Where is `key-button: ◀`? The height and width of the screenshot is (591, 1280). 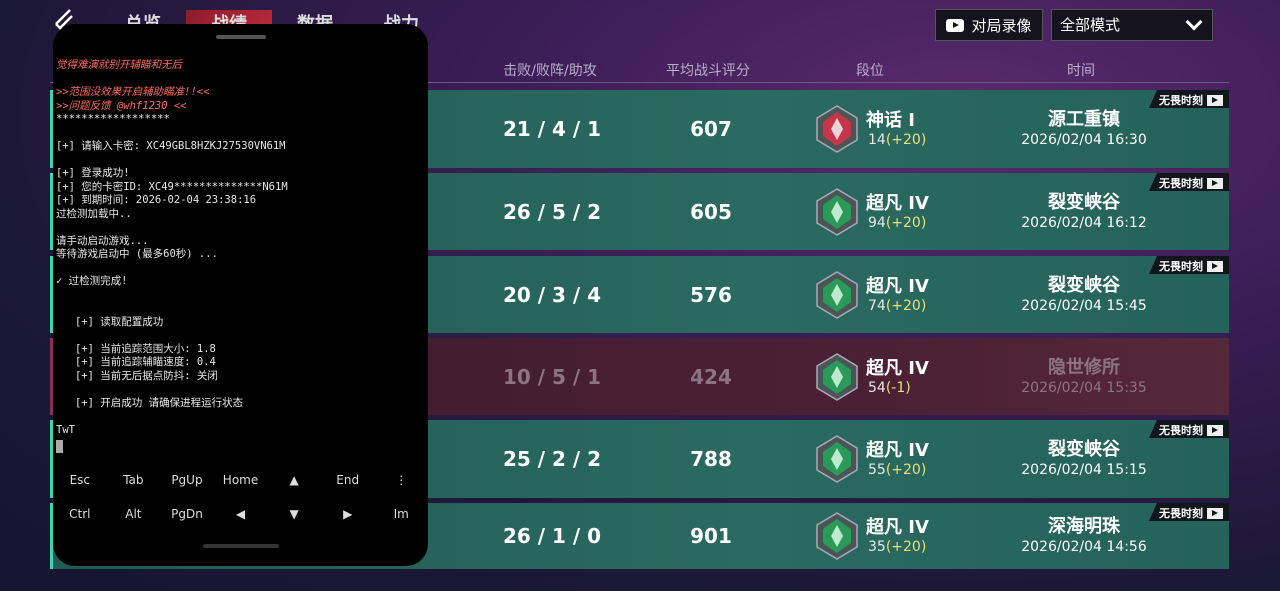 key-button: ◀ is located at coordinates (240, 514).